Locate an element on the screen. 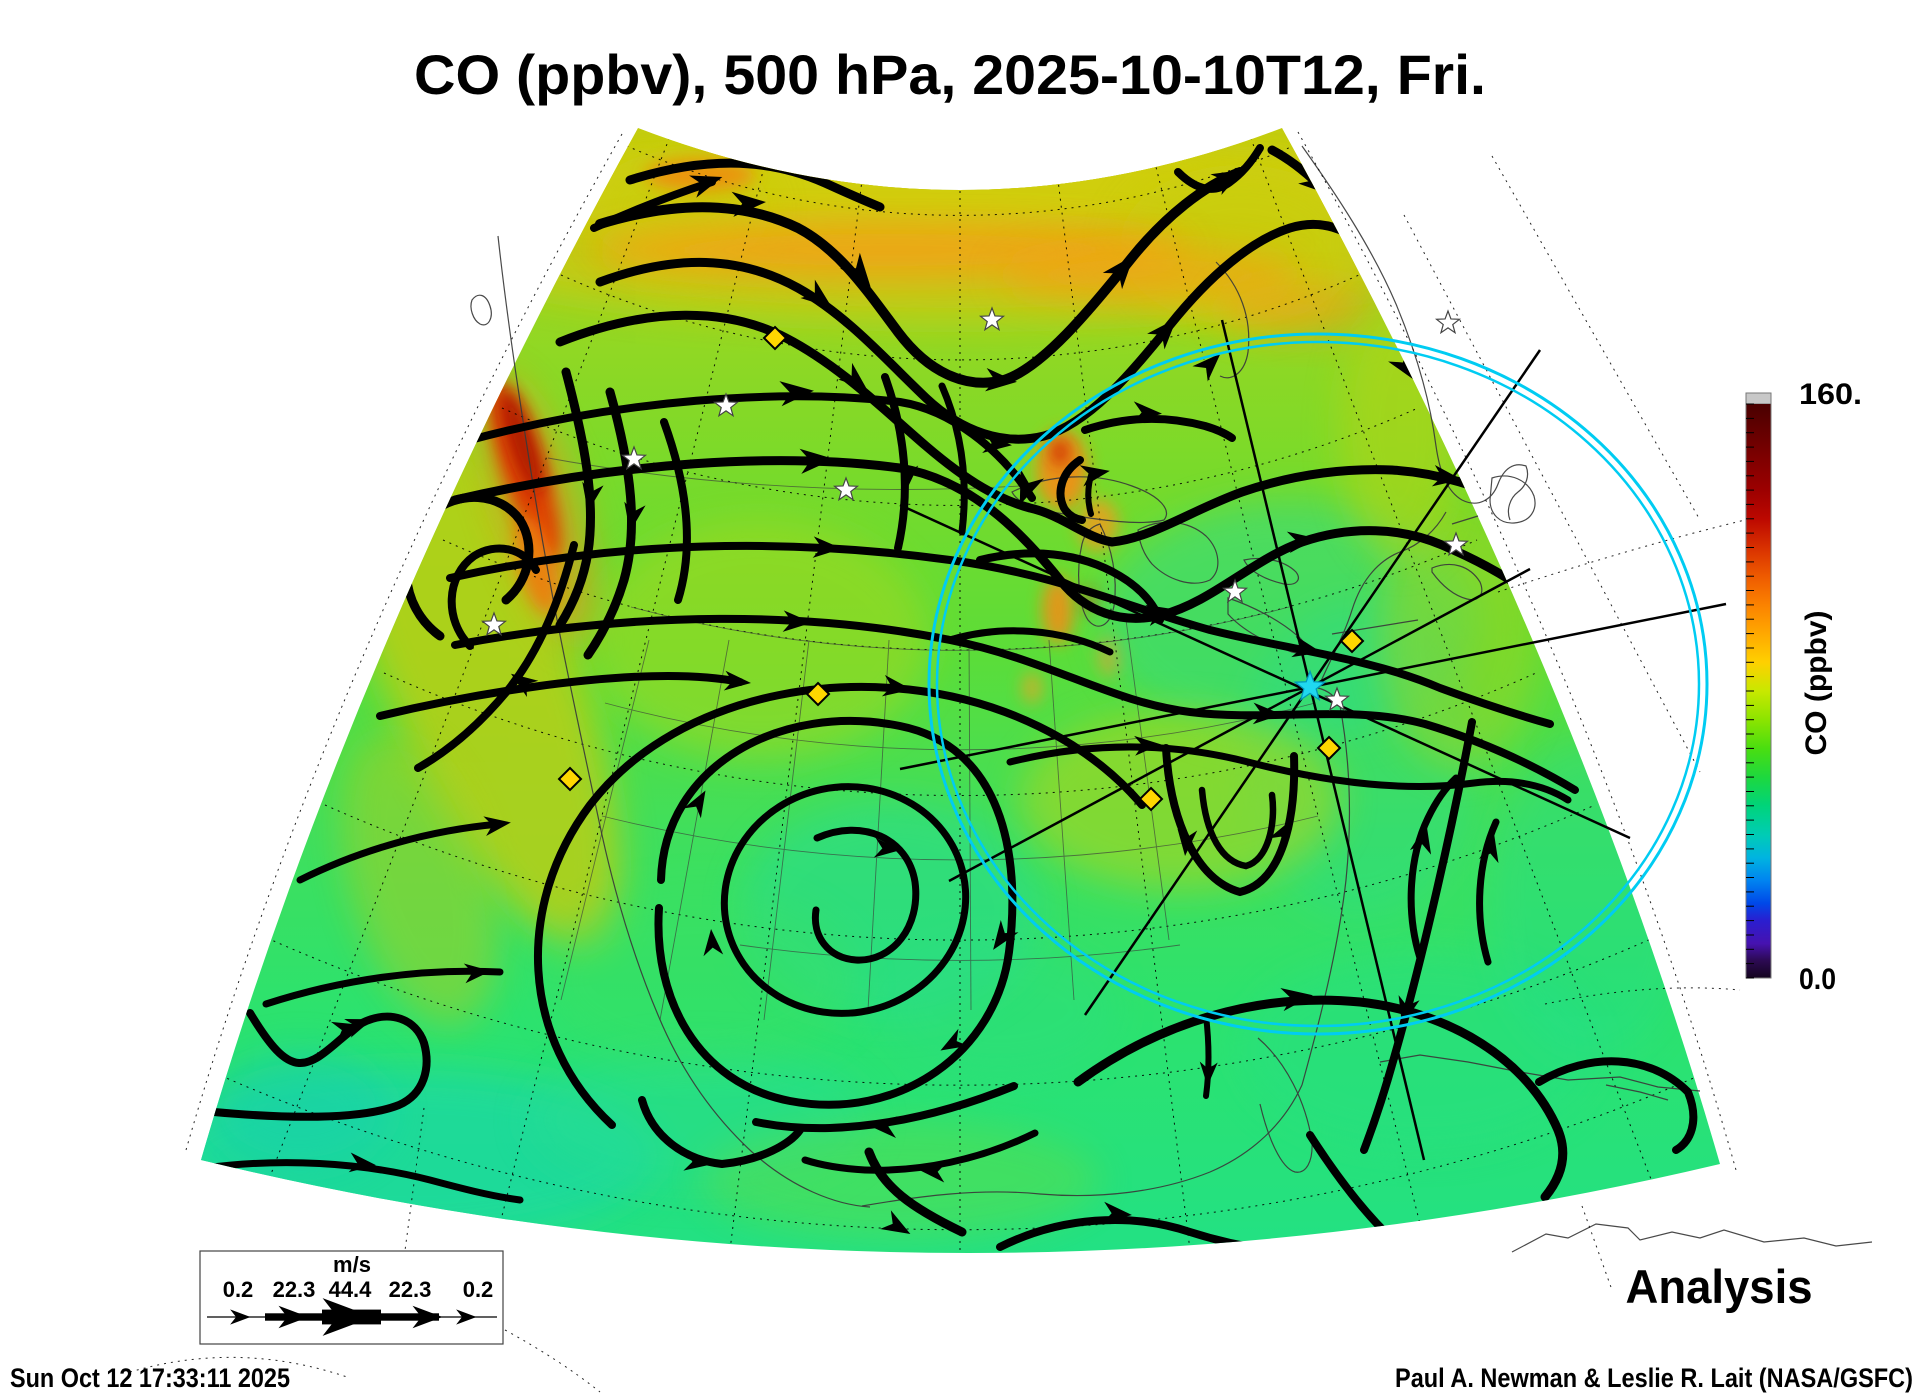 The image size is (1926, 1394). svg-text: m/s is located at coordinates (352, 1264).